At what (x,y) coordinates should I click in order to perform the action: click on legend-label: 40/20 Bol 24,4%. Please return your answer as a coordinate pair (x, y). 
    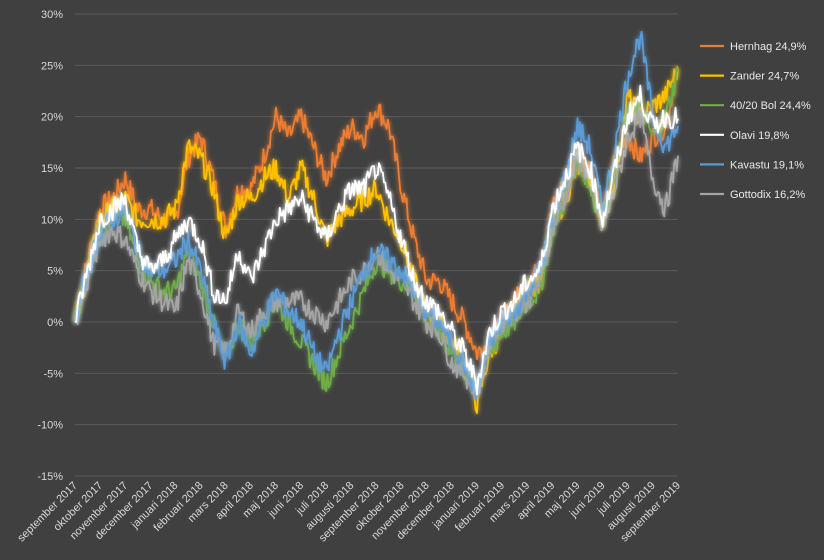
    Looking at the image, I should click on (770, 106).